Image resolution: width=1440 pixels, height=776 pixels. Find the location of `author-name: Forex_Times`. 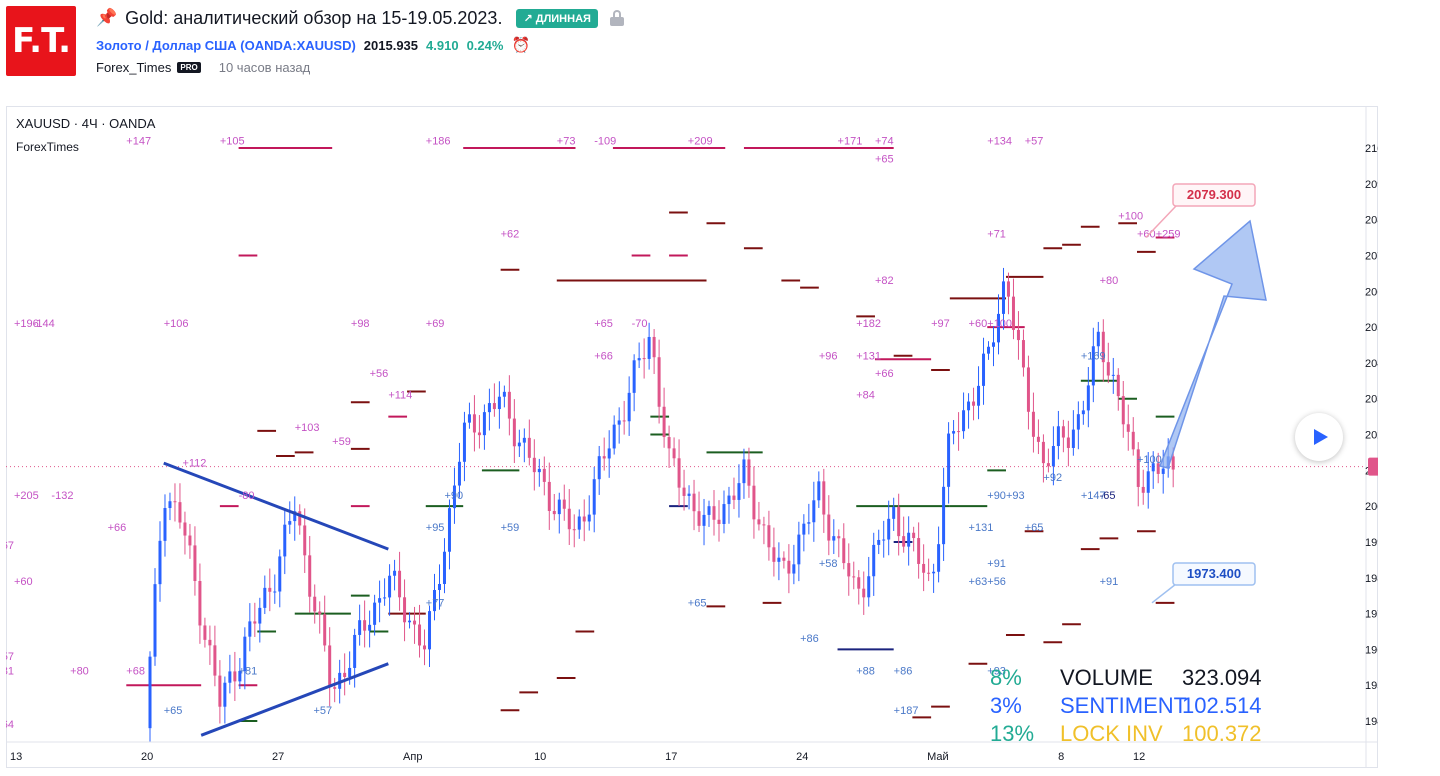

author-name: Forex_Times is located at coordinates (134, 67).